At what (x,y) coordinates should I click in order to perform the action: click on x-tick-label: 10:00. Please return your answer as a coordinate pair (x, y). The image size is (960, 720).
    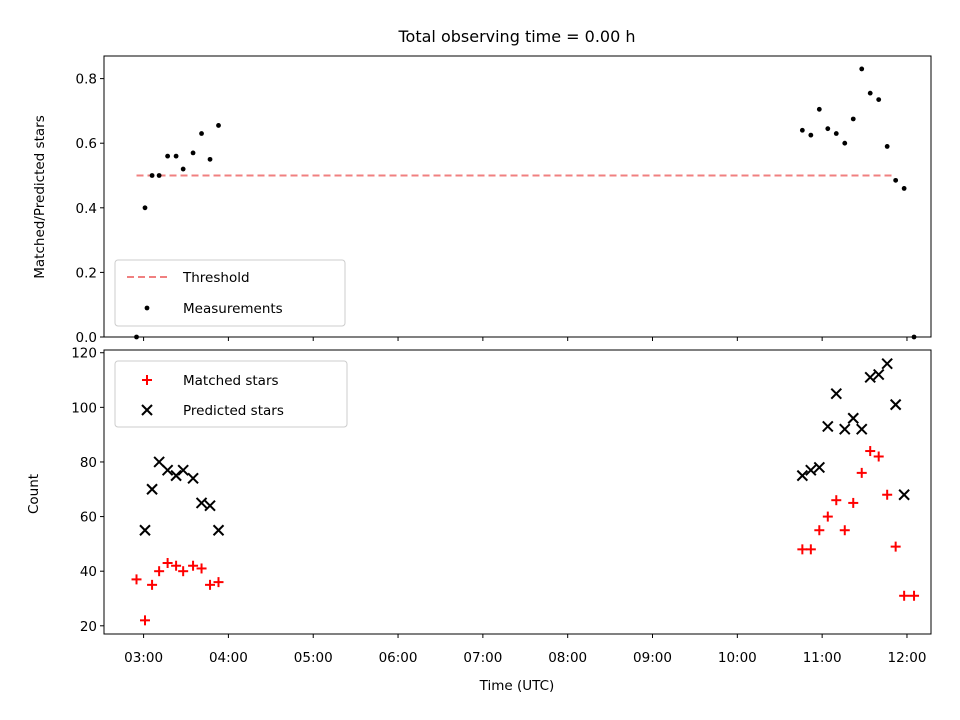
    Looking at the image, I should click on (737, 658).